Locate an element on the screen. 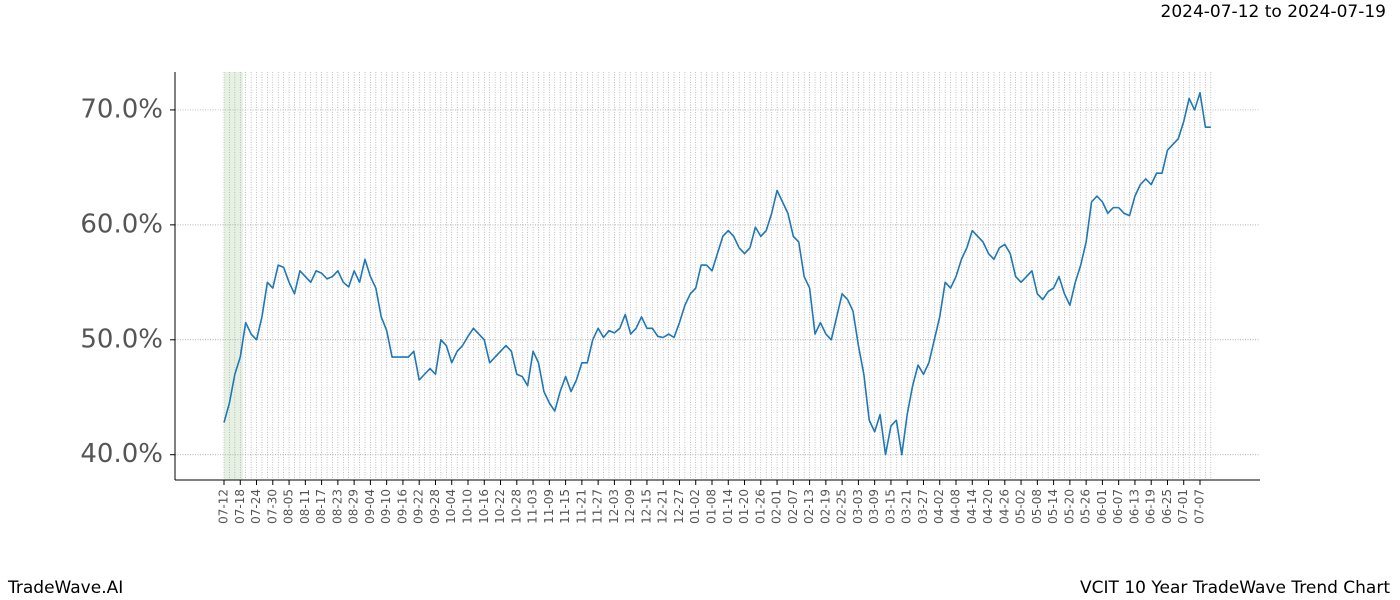  x-tick-label: 05-02 is located at coordinates (1021, 506).